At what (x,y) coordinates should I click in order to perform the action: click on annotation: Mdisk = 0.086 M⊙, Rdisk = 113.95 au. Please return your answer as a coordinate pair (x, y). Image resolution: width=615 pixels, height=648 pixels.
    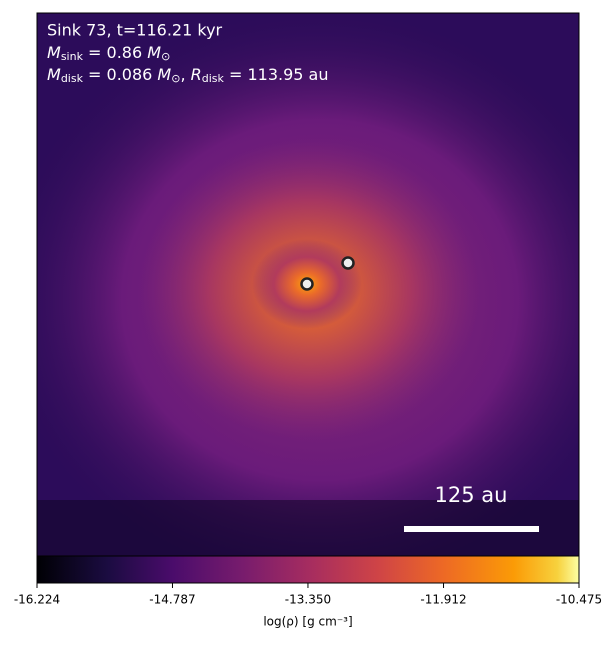
    Looking at the image, I should click on (187, 75).